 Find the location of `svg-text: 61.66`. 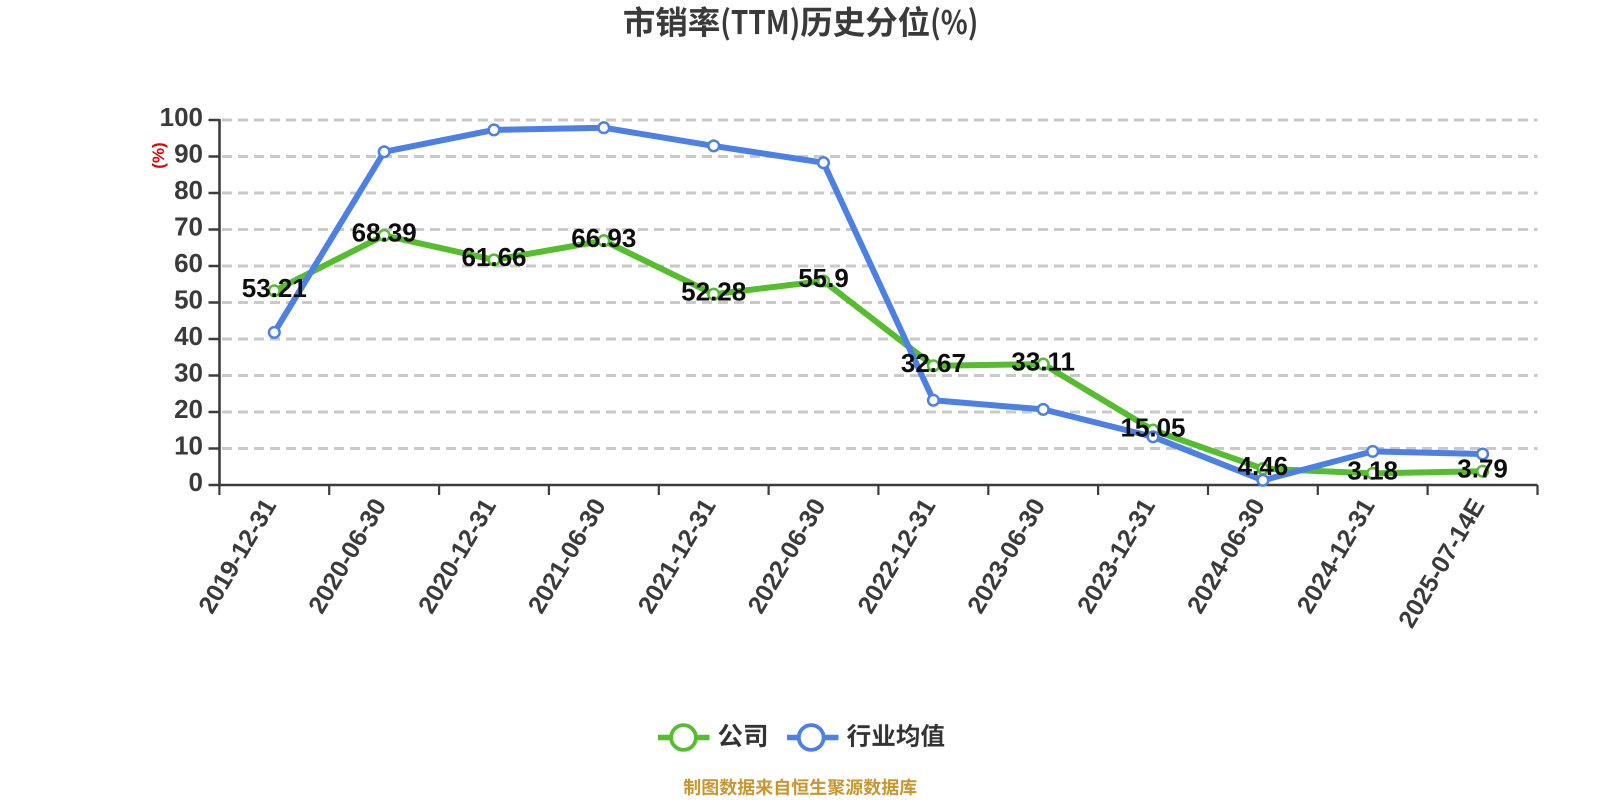

svg-text: 61.66 is located at coordinates (493, 257).